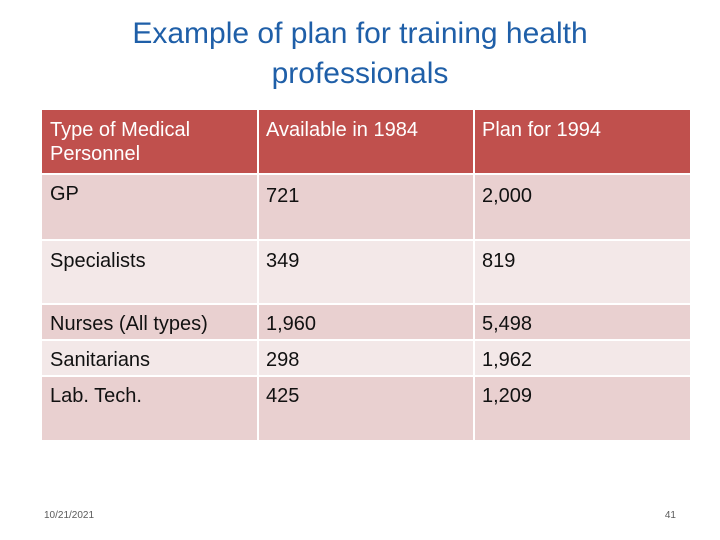 This screenshot has width=720, height=540. I want to click on table-cell: 425, so click(366, 408).